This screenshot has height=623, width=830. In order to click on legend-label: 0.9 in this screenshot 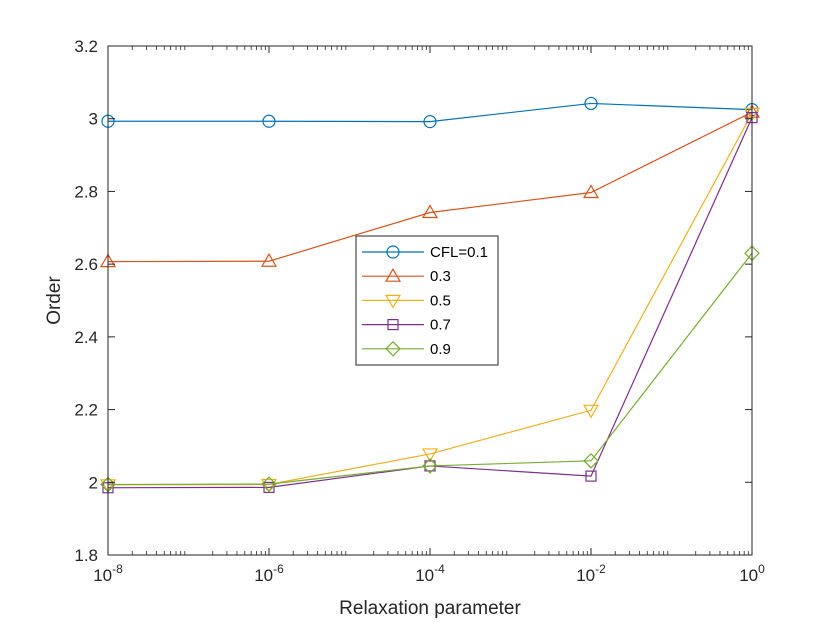, I will do `click(440, 349)`.